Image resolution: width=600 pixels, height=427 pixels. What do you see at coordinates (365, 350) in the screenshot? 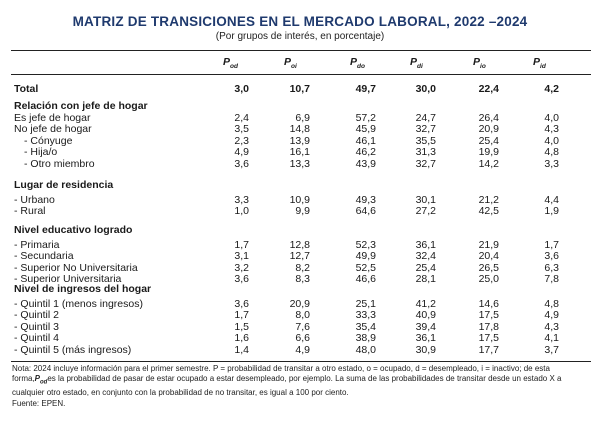
I see `cell-do: 48,0` at bounding box center [365, 350].